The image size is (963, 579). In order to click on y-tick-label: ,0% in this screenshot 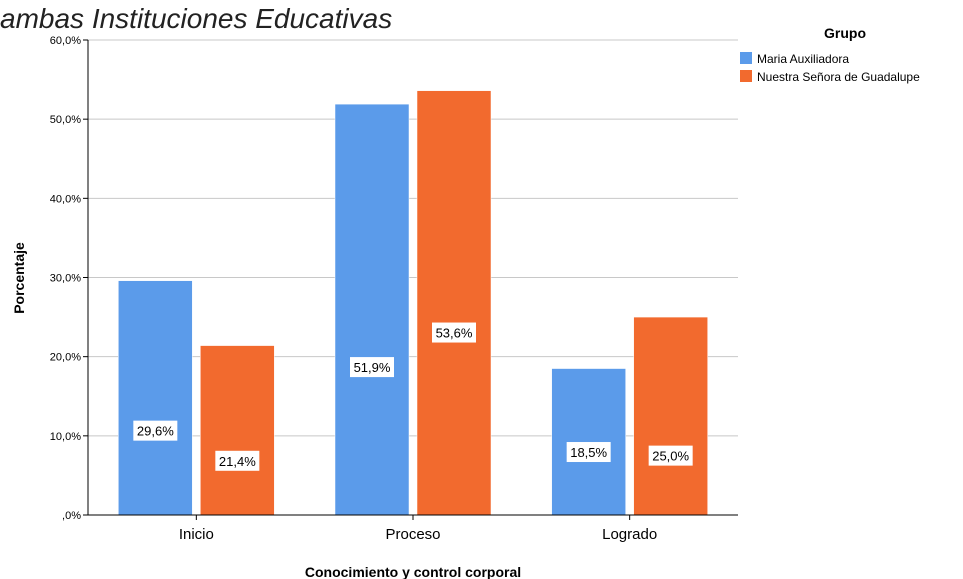, I will do `click(71, 516)`.